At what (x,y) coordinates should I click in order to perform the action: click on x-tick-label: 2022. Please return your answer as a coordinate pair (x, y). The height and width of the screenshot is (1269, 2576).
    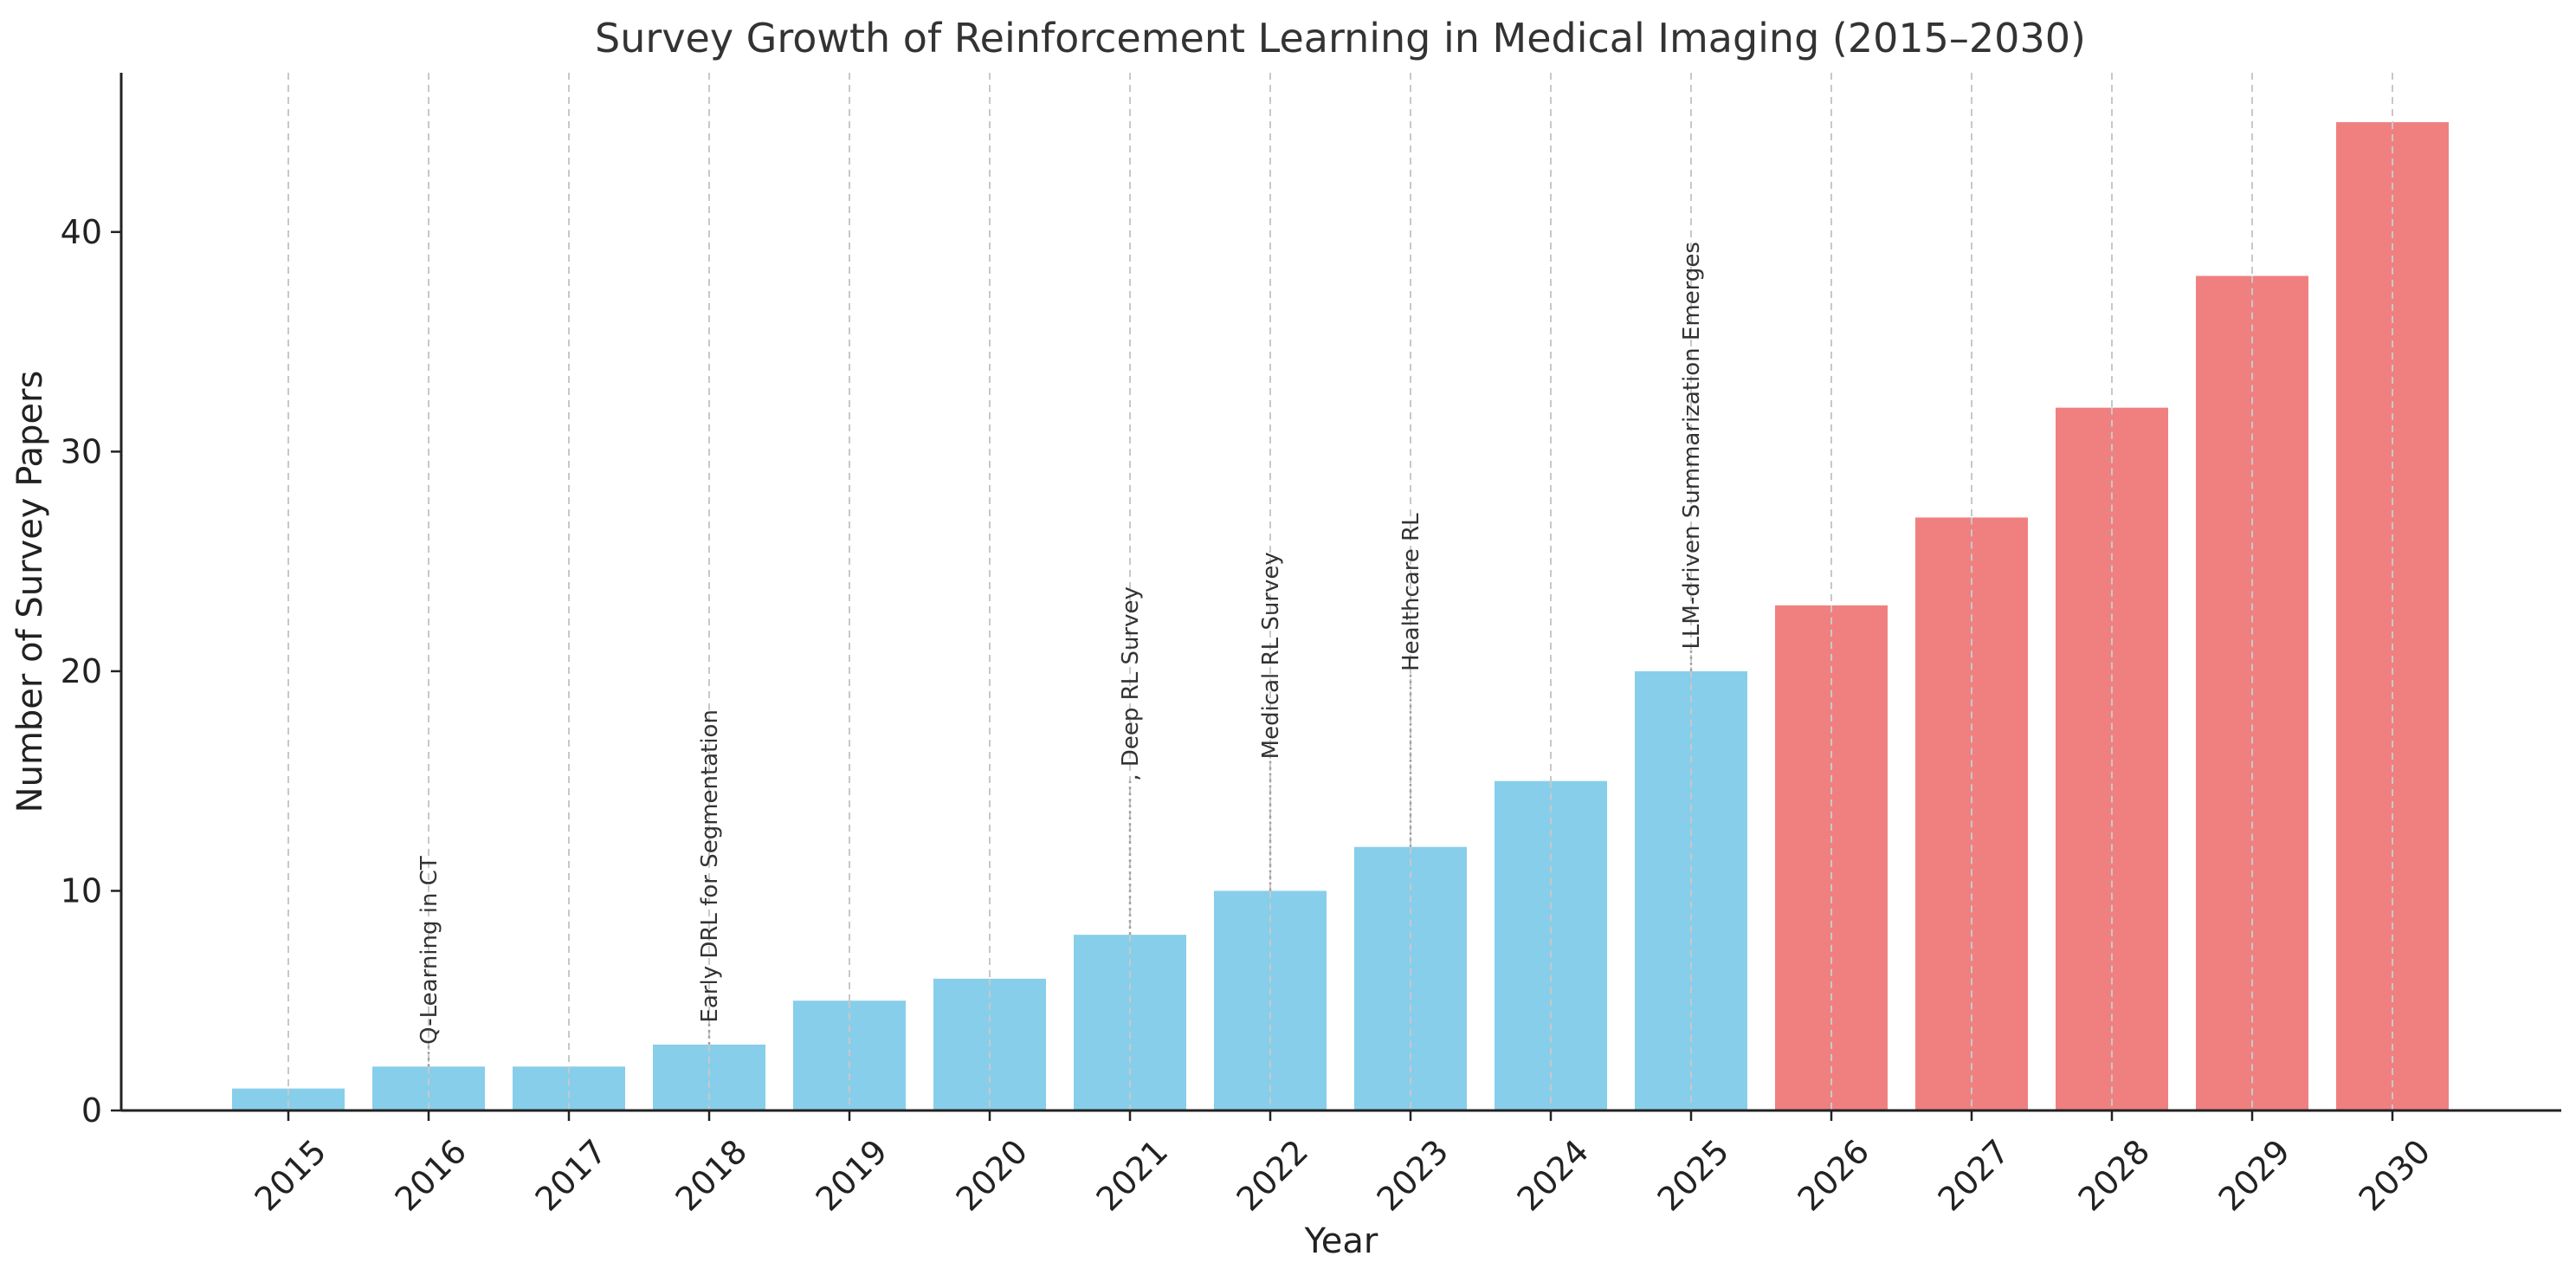
    Looking at the image, I should click on (1273, 1175).